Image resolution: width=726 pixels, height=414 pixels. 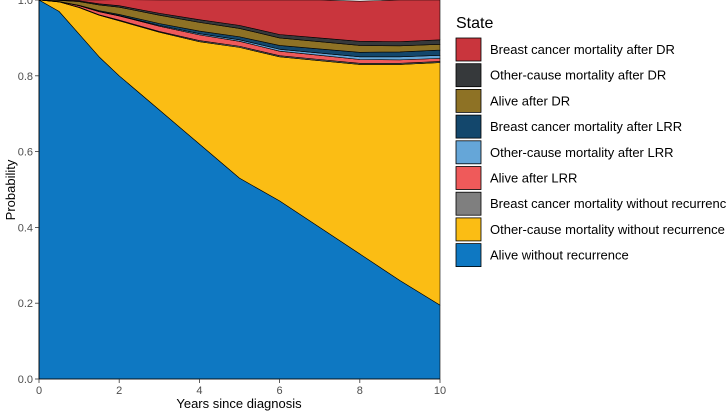 I want to click on legend-label: Alive after DR, so click(x=530, y=100).